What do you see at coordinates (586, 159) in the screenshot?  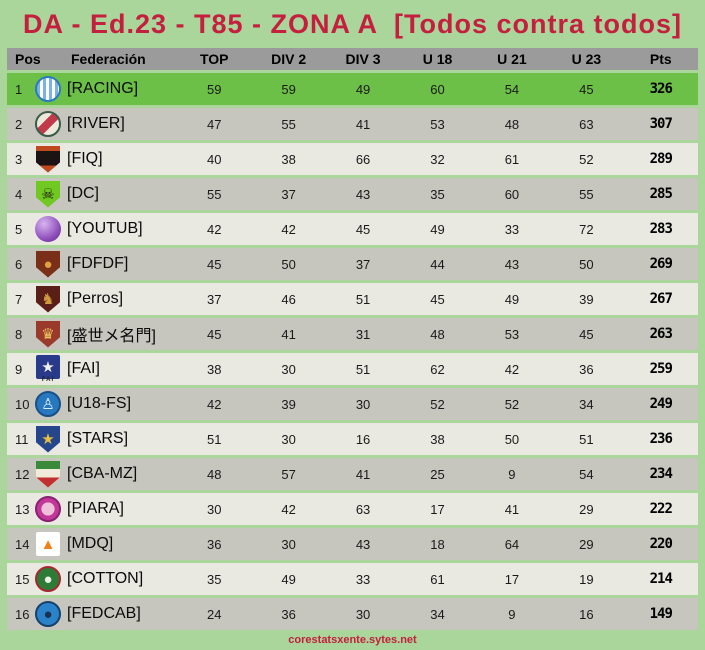 I see `score-u23: 52` at bounding box center [586, 159].